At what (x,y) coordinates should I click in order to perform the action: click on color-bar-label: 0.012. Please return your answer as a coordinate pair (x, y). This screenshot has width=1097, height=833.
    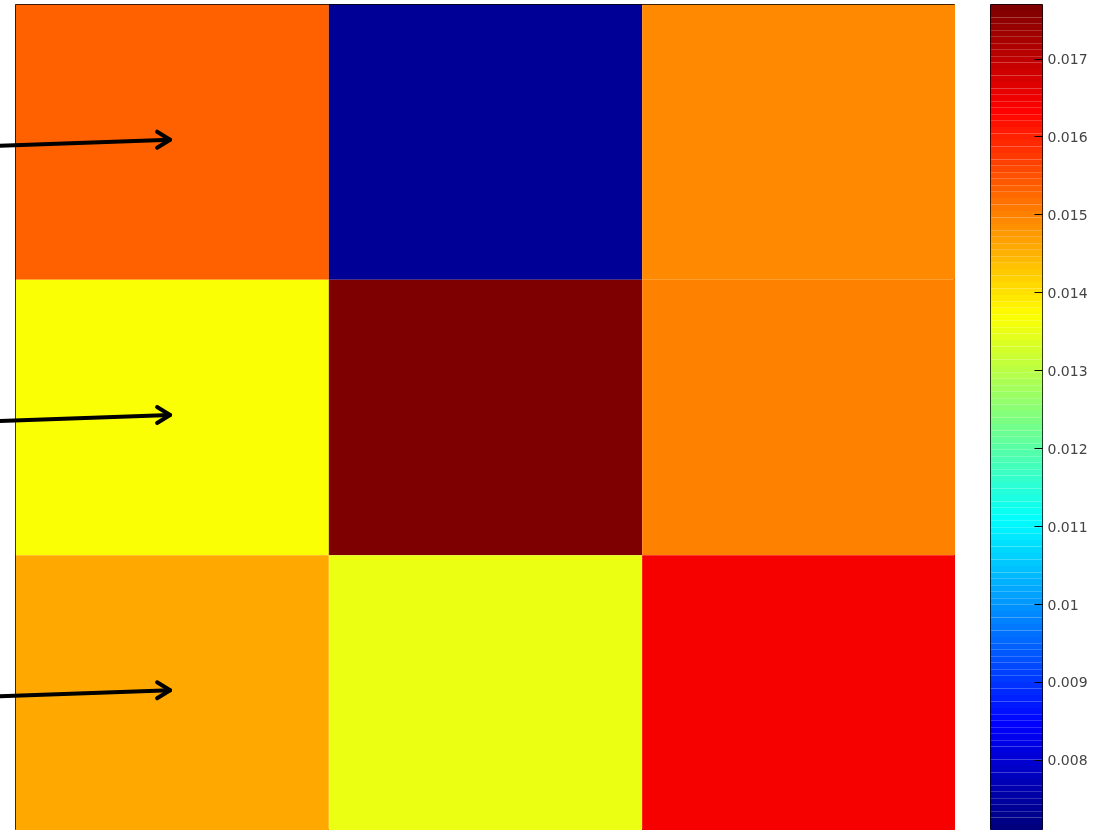
    Looking at the image, I should click on (1067, 448).